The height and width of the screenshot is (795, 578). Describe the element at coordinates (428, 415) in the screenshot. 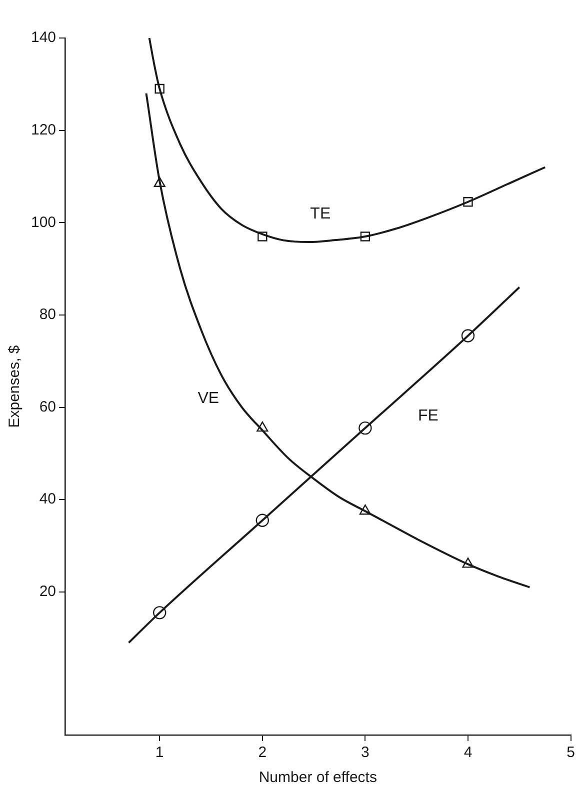

I see `series-label: FE` at that location.